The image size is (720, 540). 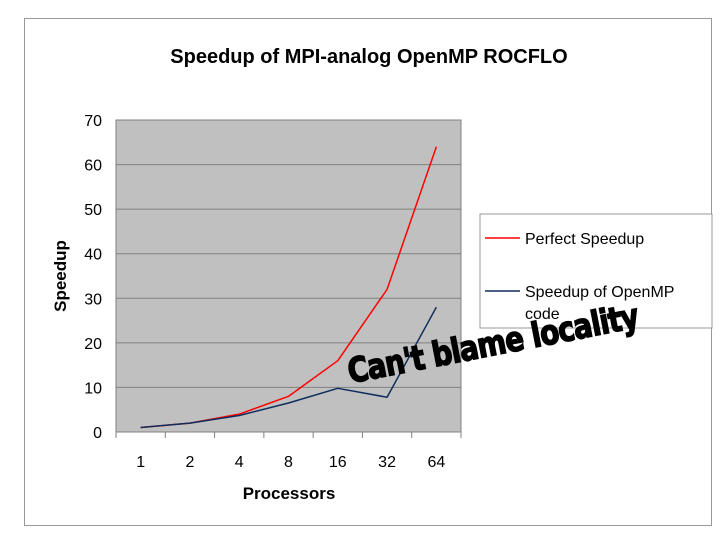 I want to click on x-axis-title: Processors, so click(x=289, y=493).